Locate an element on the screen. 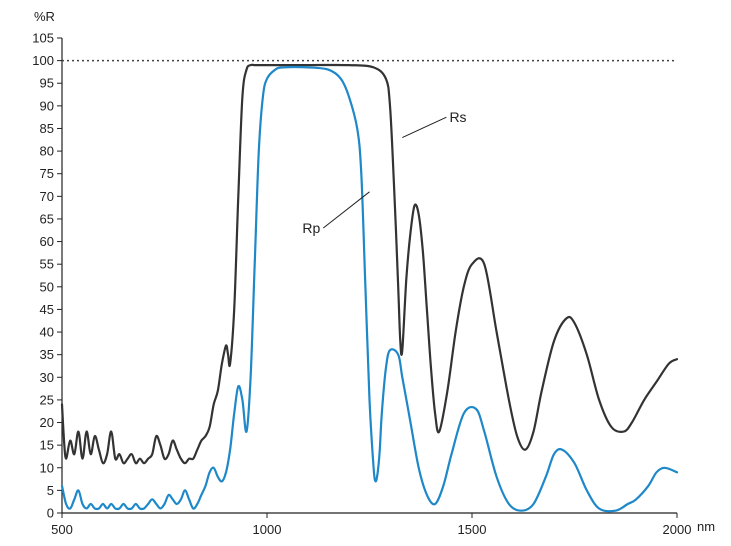 The height and width of the screenshot is (546, 731). y-tick-label: 25 is located at coordinates (47, 399).